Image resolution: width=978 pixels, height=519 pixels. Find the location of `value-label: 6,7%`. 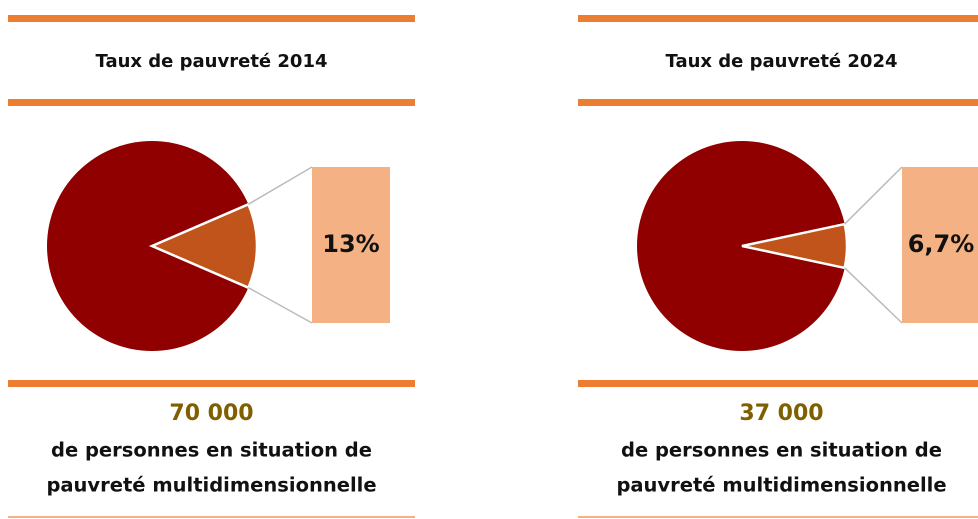

value-label: 6,7% is located at coordinates (941, 244).